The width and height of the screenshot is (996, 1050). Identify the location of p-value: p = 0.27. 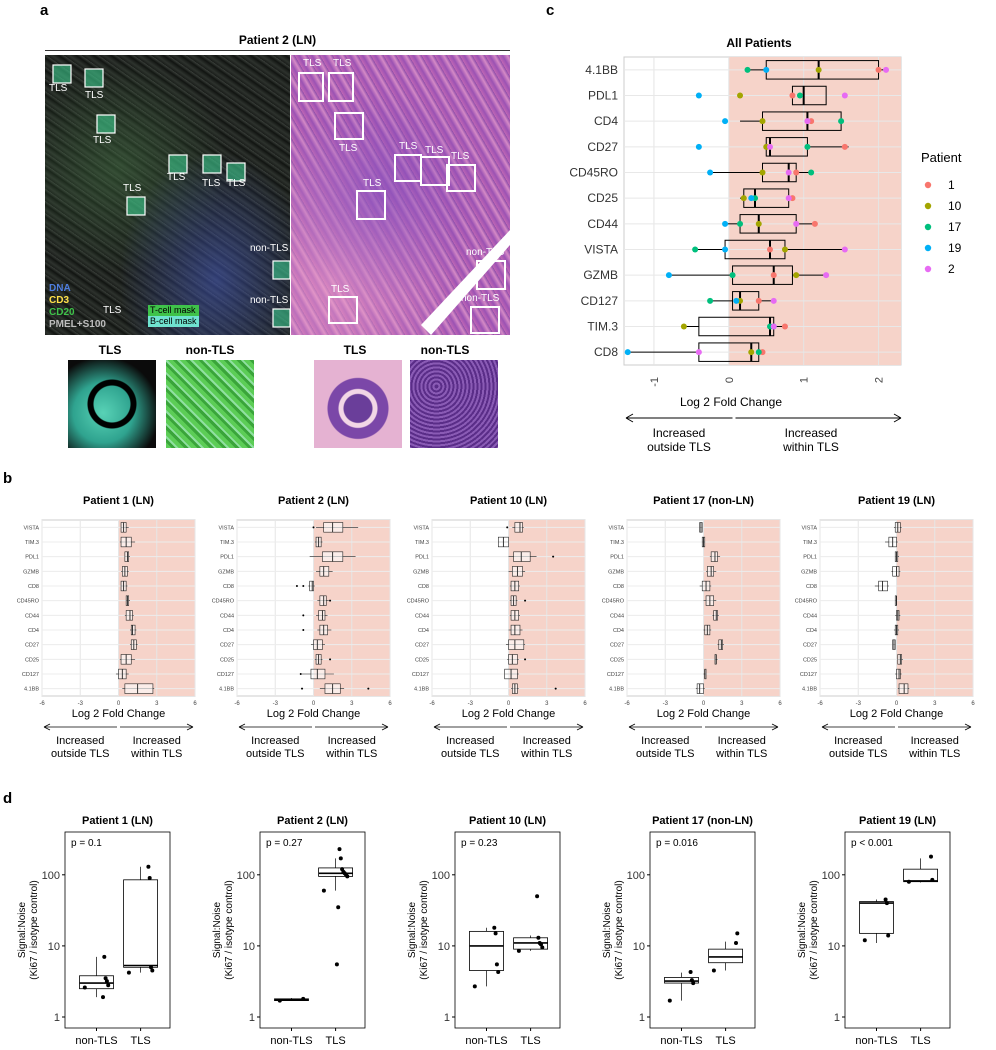
(284, 843).